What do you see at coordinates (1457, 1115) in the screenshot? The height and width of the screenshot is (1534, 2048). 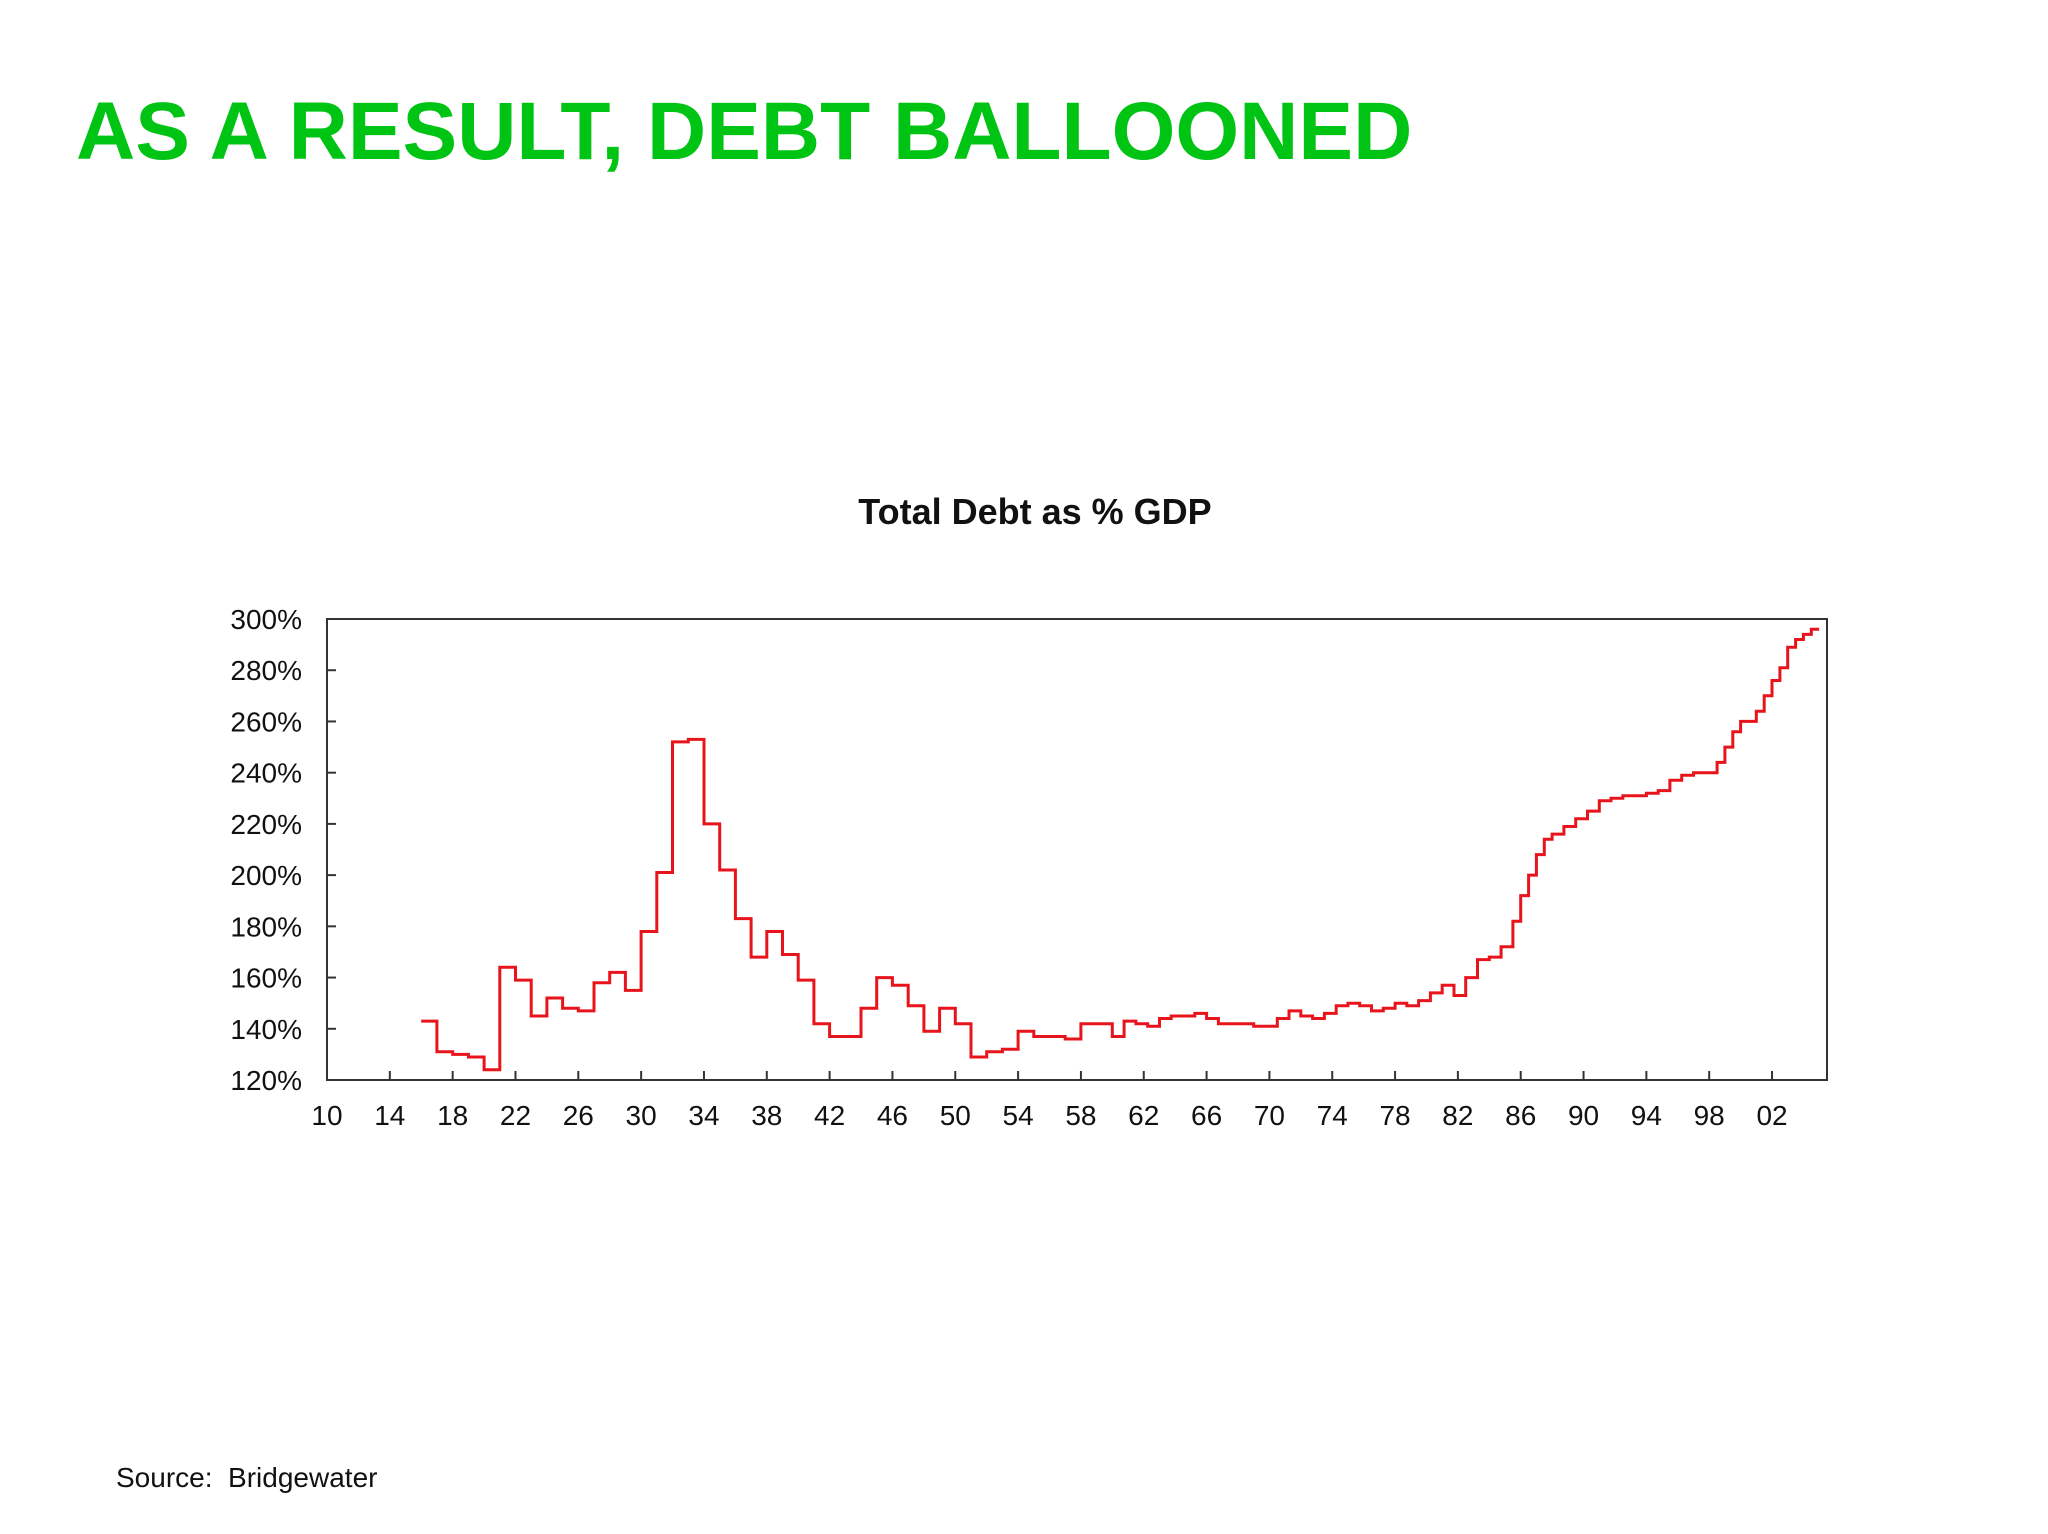 I see `x-tick-label: 82` at bounding box center [1457, 1115].